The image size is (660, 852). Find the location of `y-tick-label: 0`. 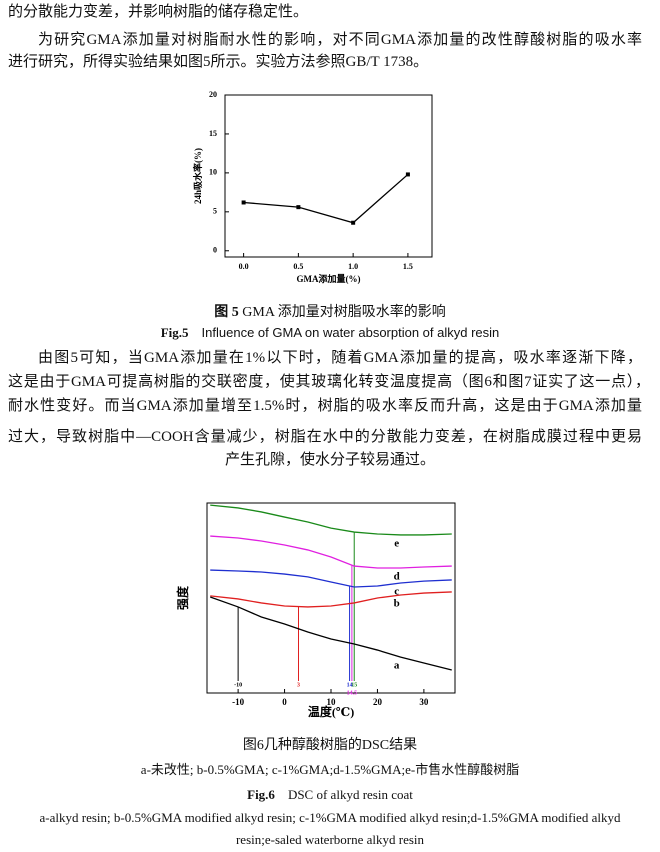

y-tick-label: 0 is located at coordinates (215, 250).